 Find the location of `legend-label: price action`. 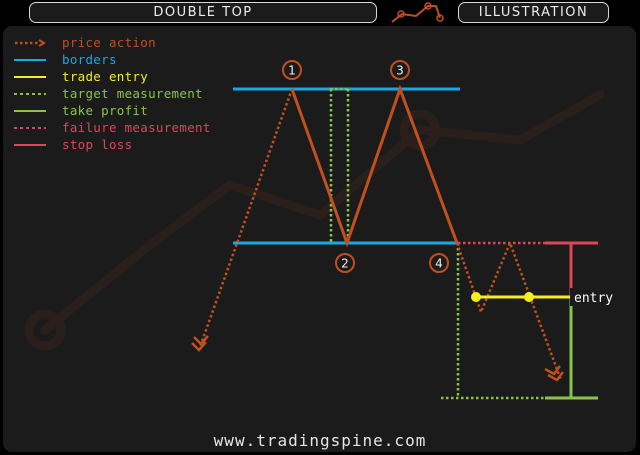

legend-label: price action is located at coordinates (109, 42).